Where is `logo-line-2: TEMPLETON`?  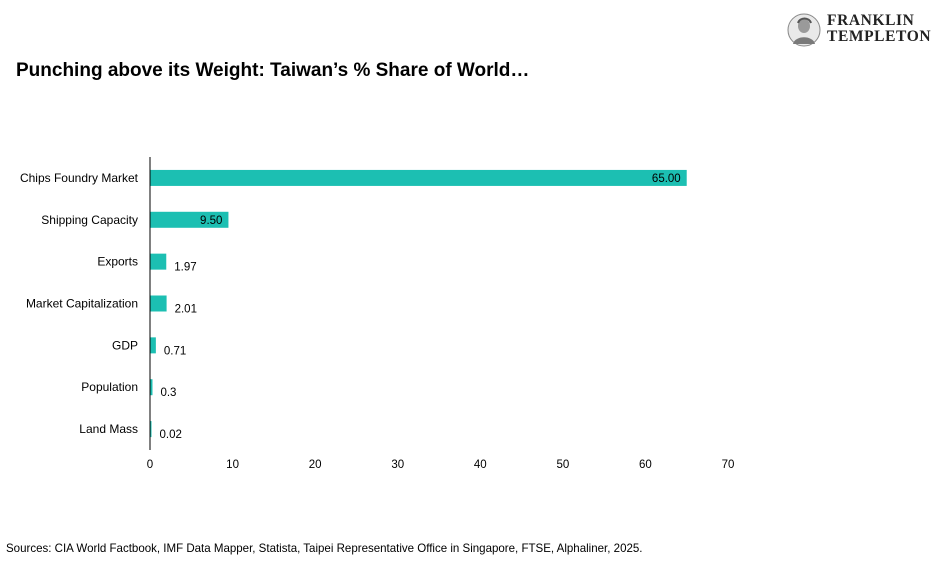
logo-line-2: TEMPLETON is located at coordinates (879, 36).